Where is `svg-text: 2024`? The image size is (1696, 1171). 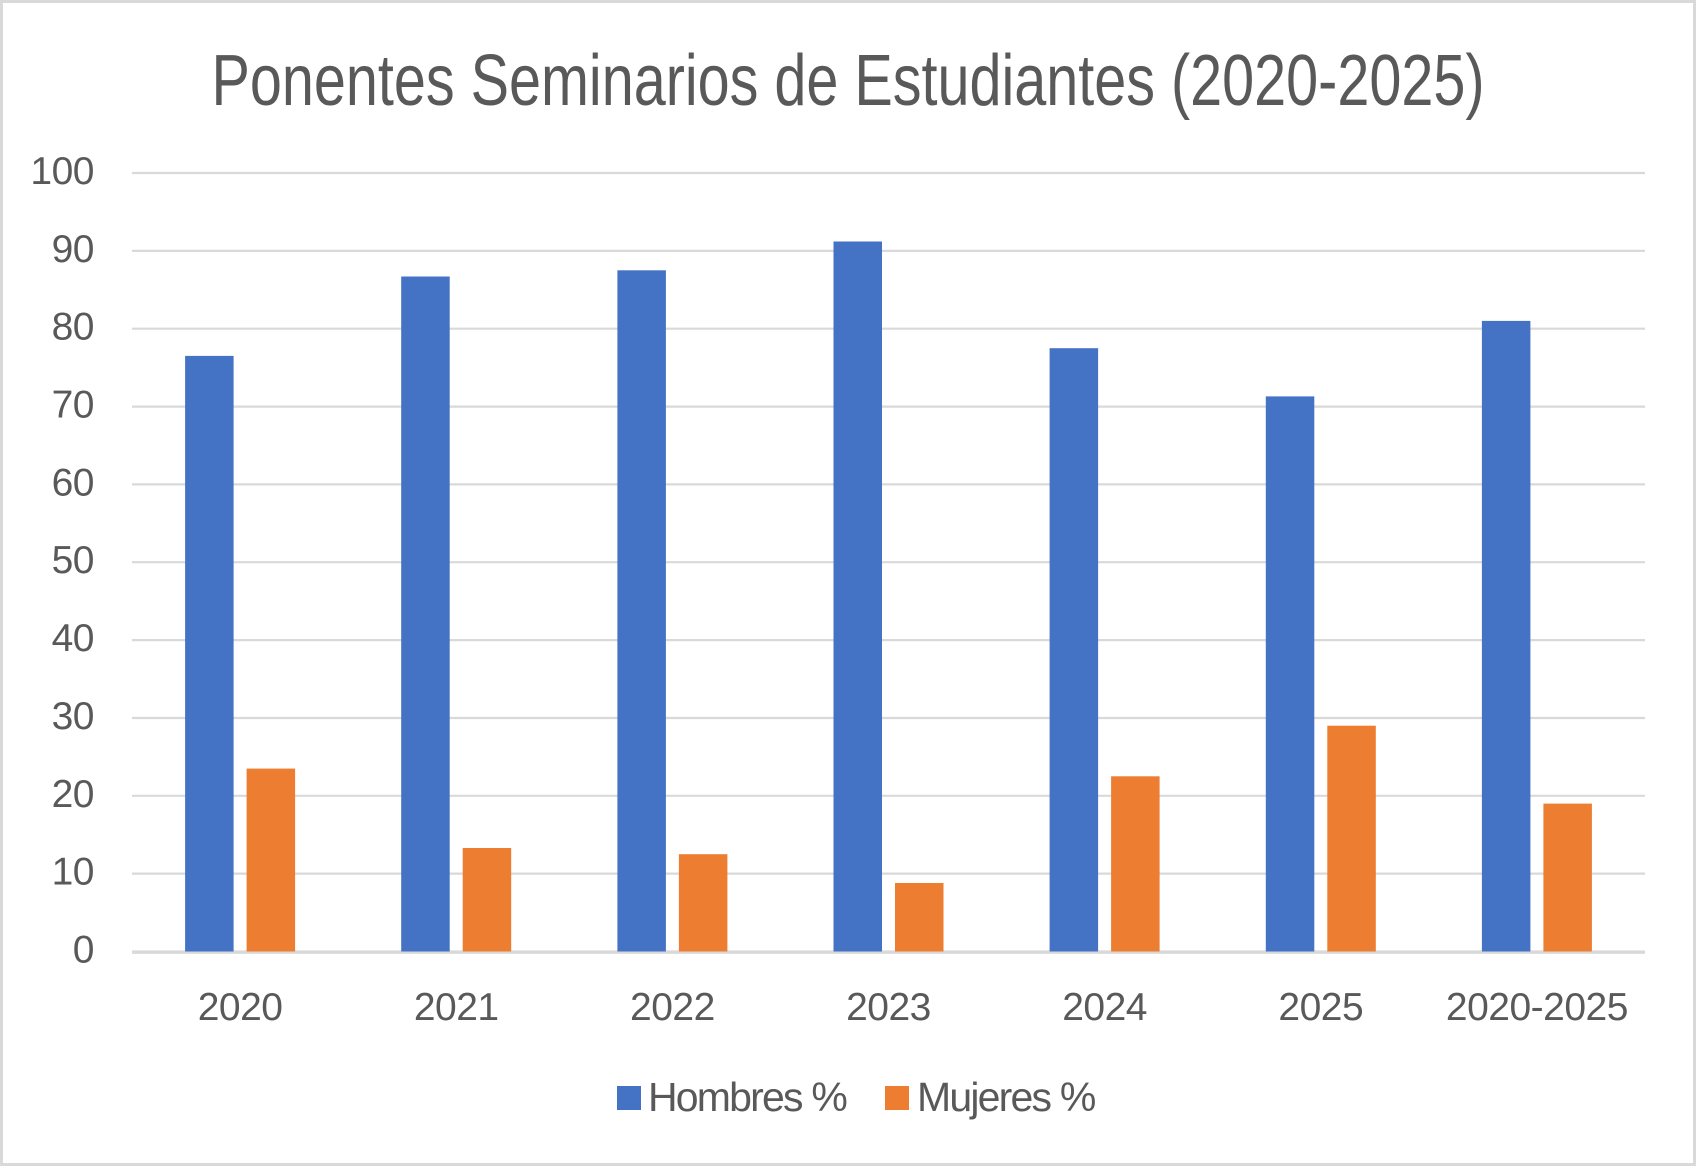 svg-text: 2024 is located at coordinates (1104, 1007).